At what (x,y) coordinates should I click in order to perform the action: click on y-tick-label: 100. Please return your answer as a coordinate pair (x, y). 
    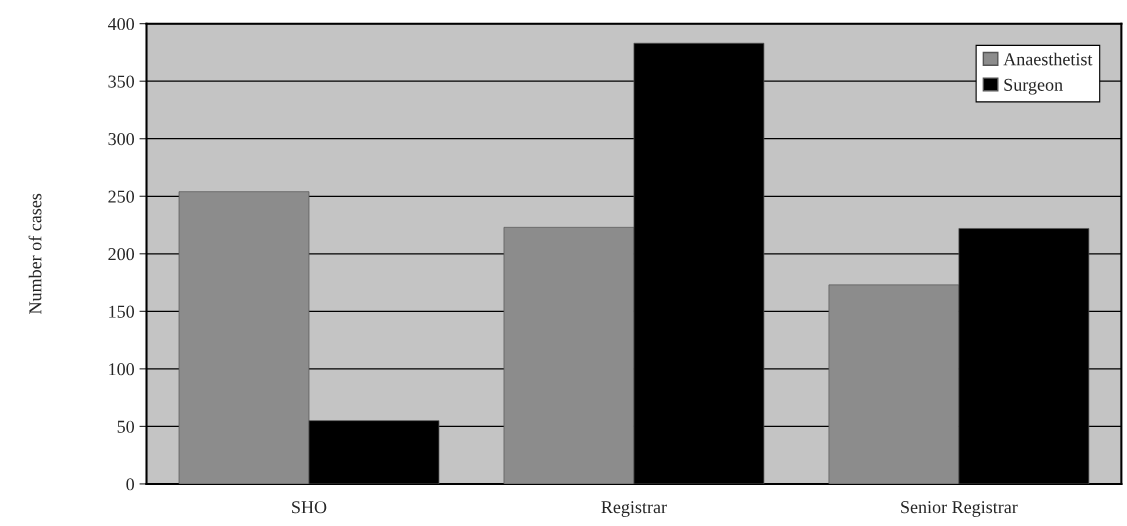
    Looking at the image, I should click on (122, 369).